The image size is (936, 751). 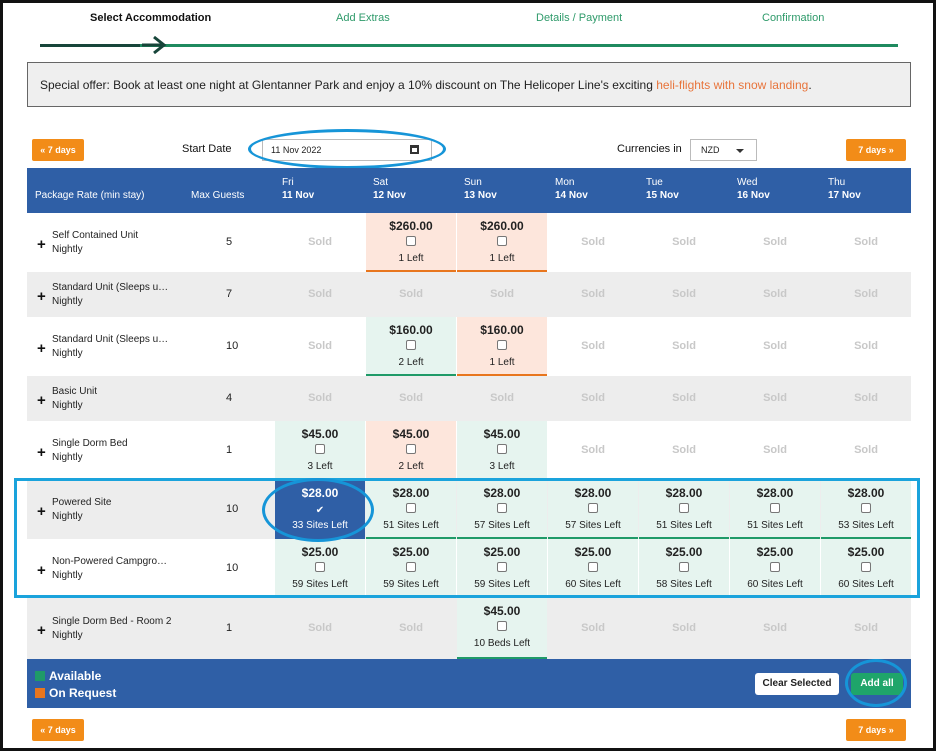 What do you see at coordinates (502, 226) in the screenshot?
I see `rate-price: $260.00` at bounding box center [502, 226].